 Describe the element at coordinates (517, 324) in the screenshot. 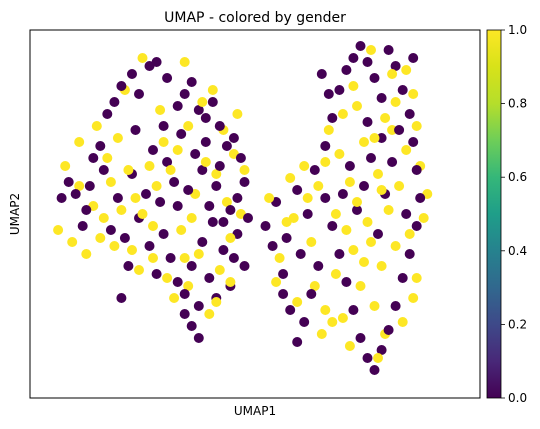

I see `colorbar-tick-label: 0.2` at that location.